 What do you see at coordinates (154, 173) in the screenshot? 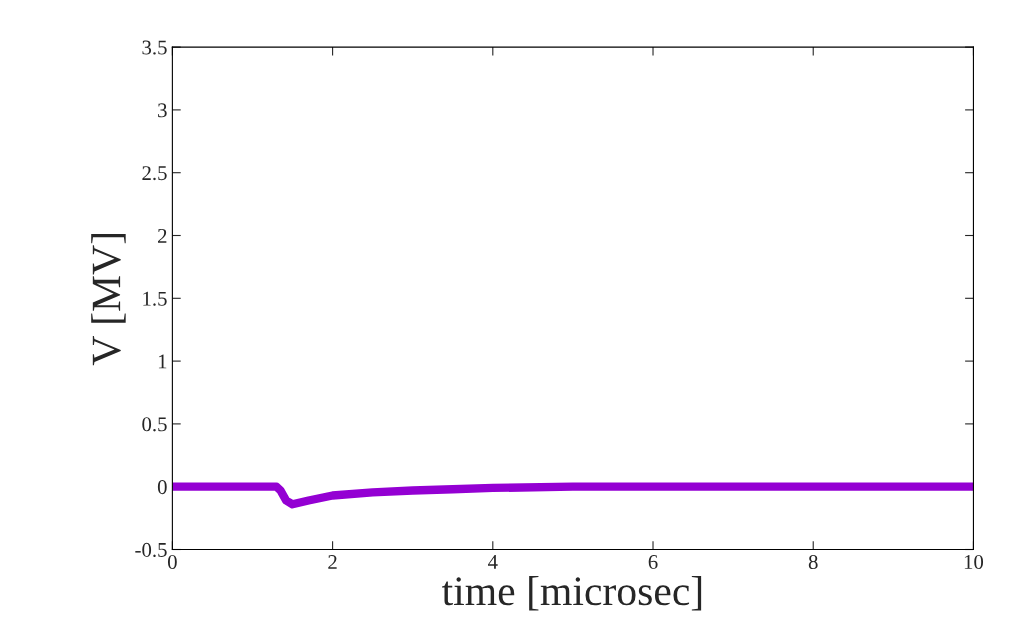
I see `y-tick-label: 2.5` at bounding box center [154, 173].